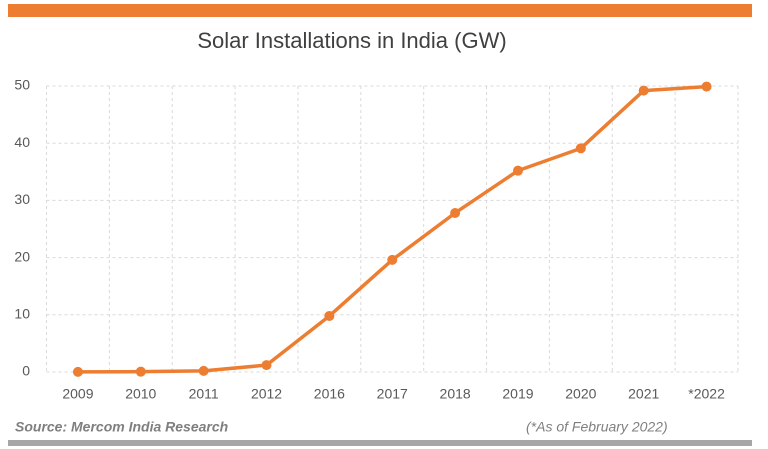 Image resolution: width=768 pixels, height=449 pixels. What do you see at coordinates (204, 394) in the screenshot?
I see `x-tick-label: 2011` at bounding box center [204, 394].